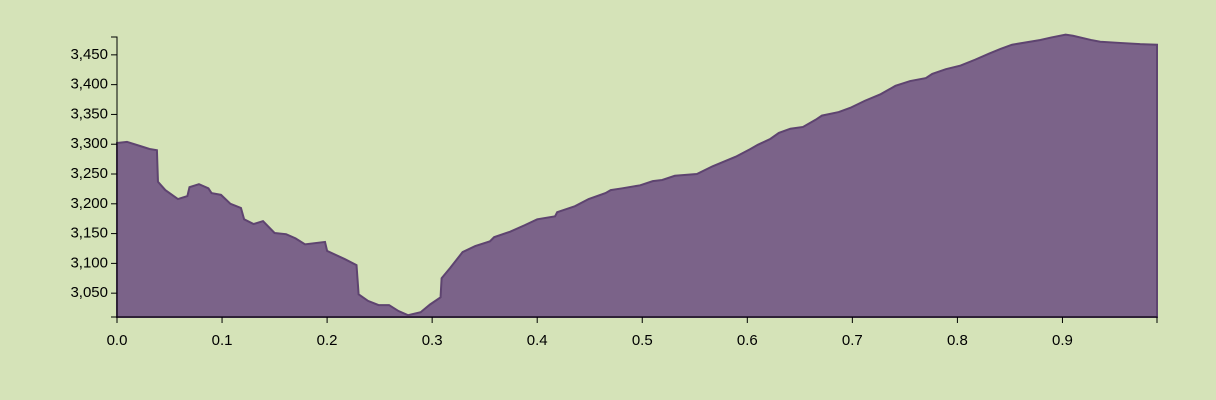 Image resolution: width=1216 pixels, height=400 pixels. I want to click on y-tick-label: 3,250, so click(89, 173).